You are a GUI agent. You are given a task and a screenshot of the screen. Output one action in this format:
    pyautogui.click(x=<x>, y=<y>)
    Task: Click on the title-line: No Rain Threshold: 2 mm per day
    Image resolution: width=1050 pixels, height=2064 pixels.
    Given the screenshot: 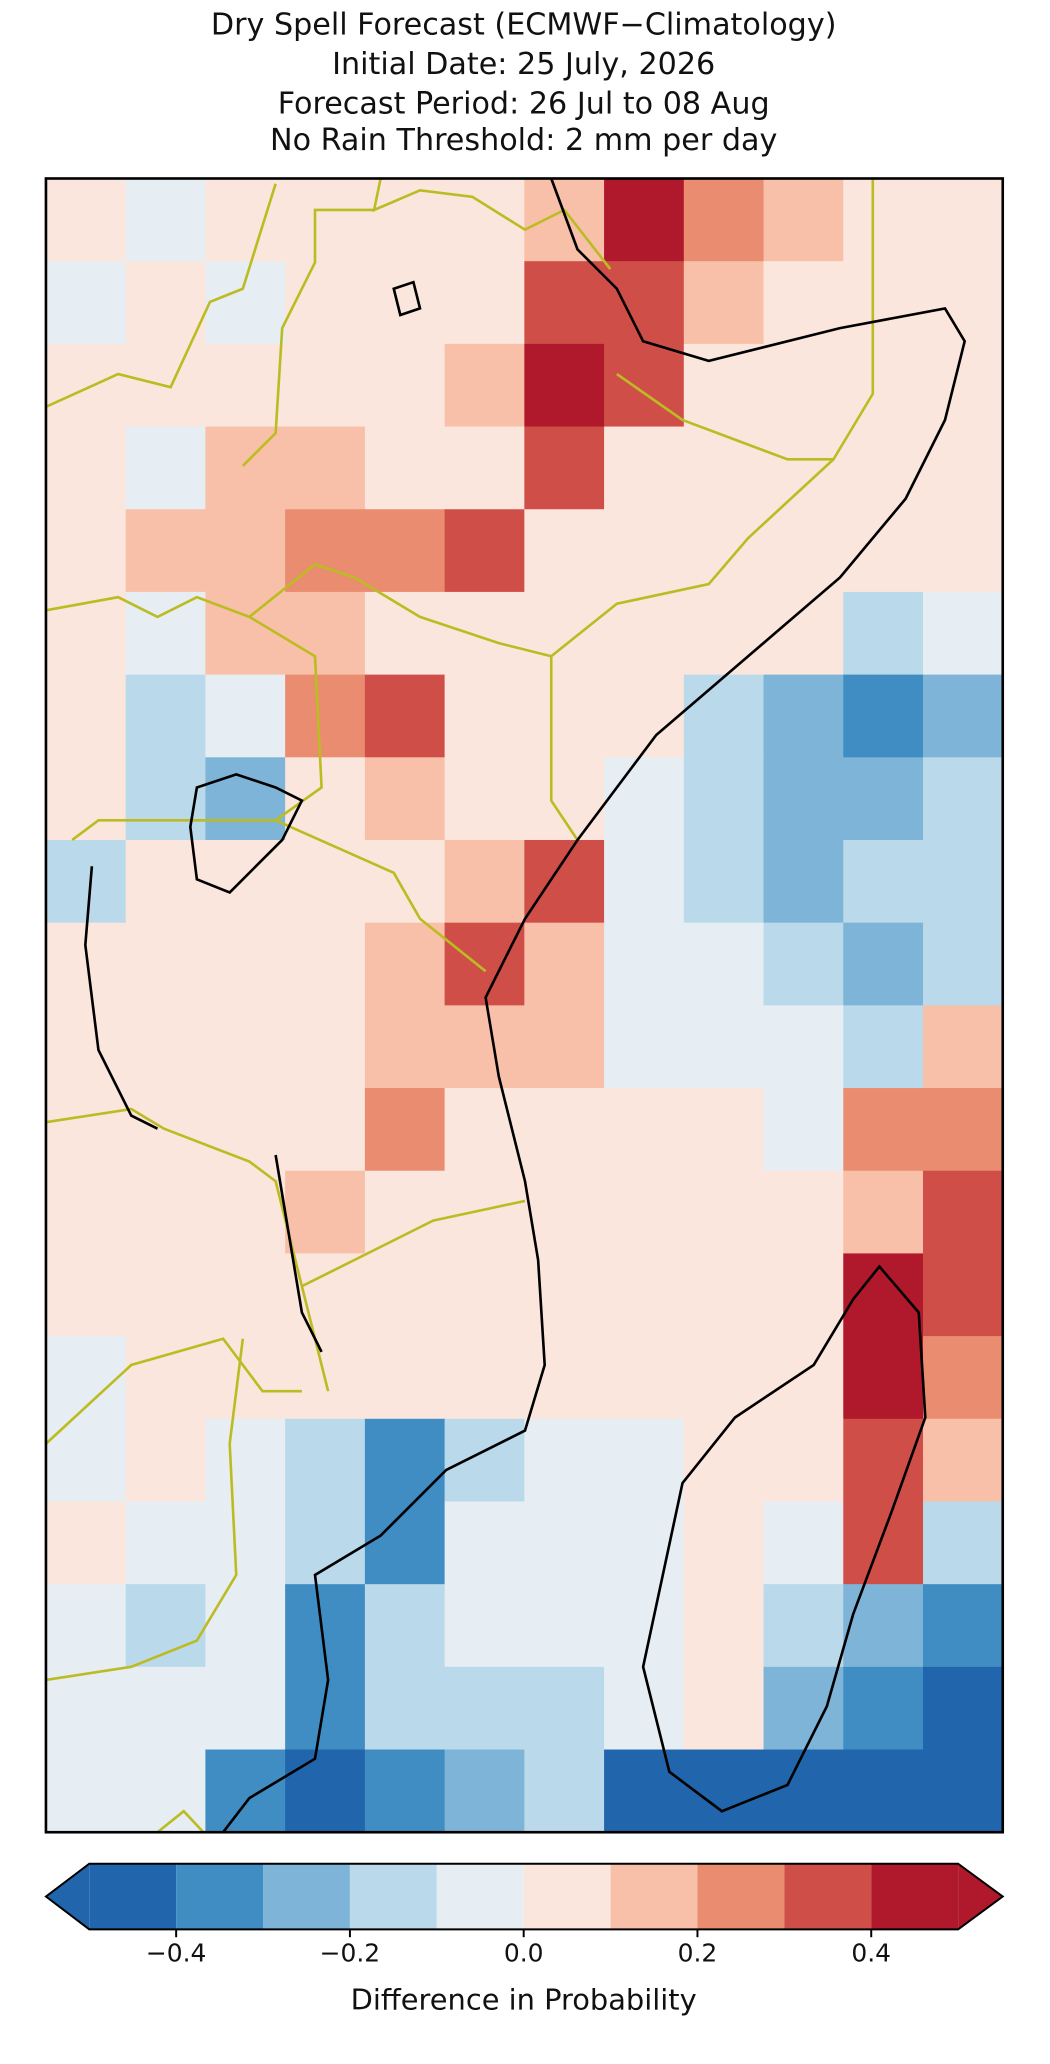 What is the action you would take?
    pyautogui.click(x=523, y=140)
    